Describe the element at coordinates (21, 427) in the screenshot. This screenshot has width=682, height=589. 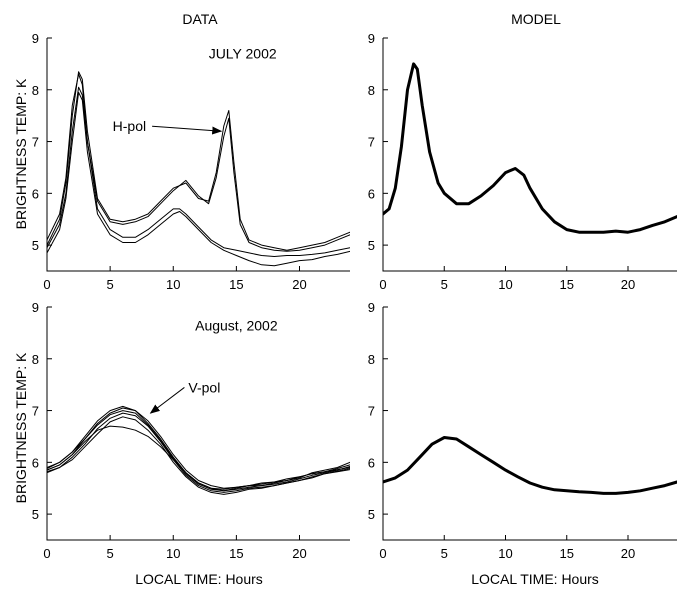
I see `ylabel-bottom: BRIGHTNESS TEMP: K` at that location.